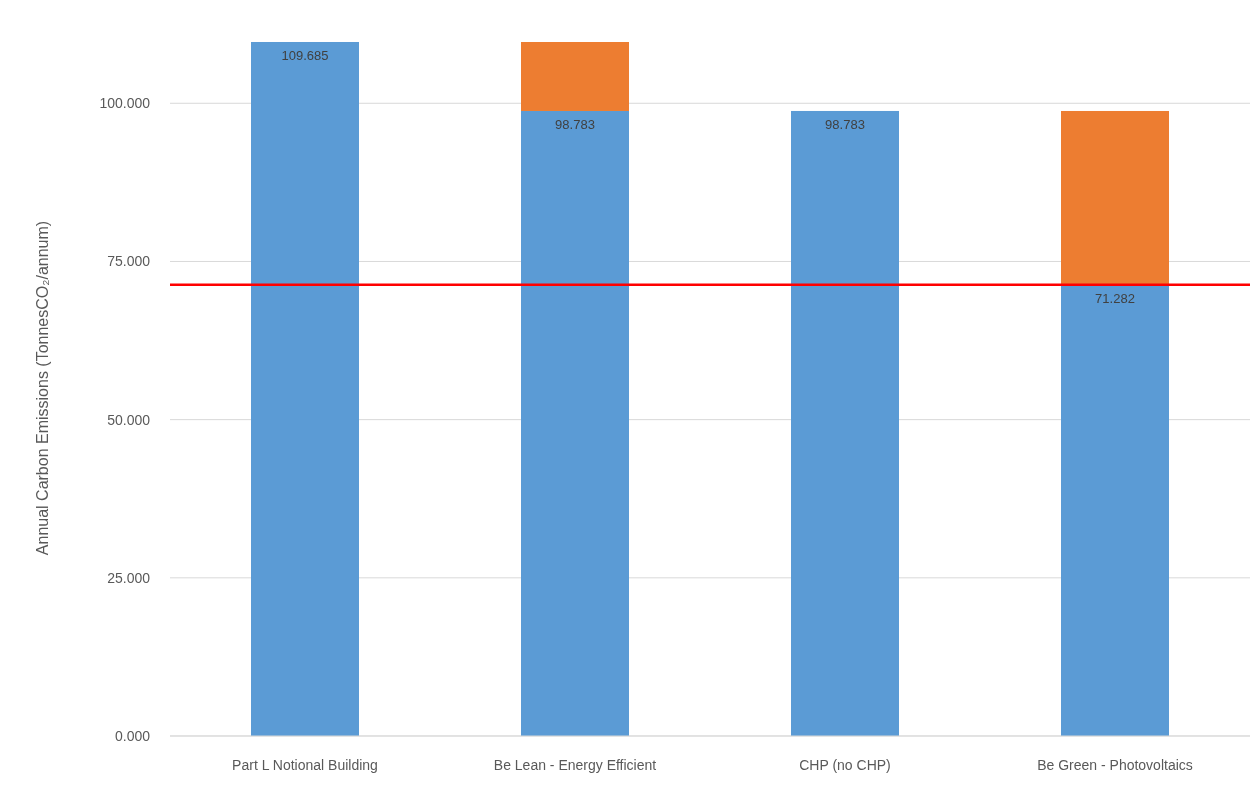 The image size is (1256, 789). What do you see at coordinates (42, 388) in the screenshot?
I see `y-axis-title: Annual Carbon Emissions (TonnesCO₂/annum)` at bounding box center [42, 388].